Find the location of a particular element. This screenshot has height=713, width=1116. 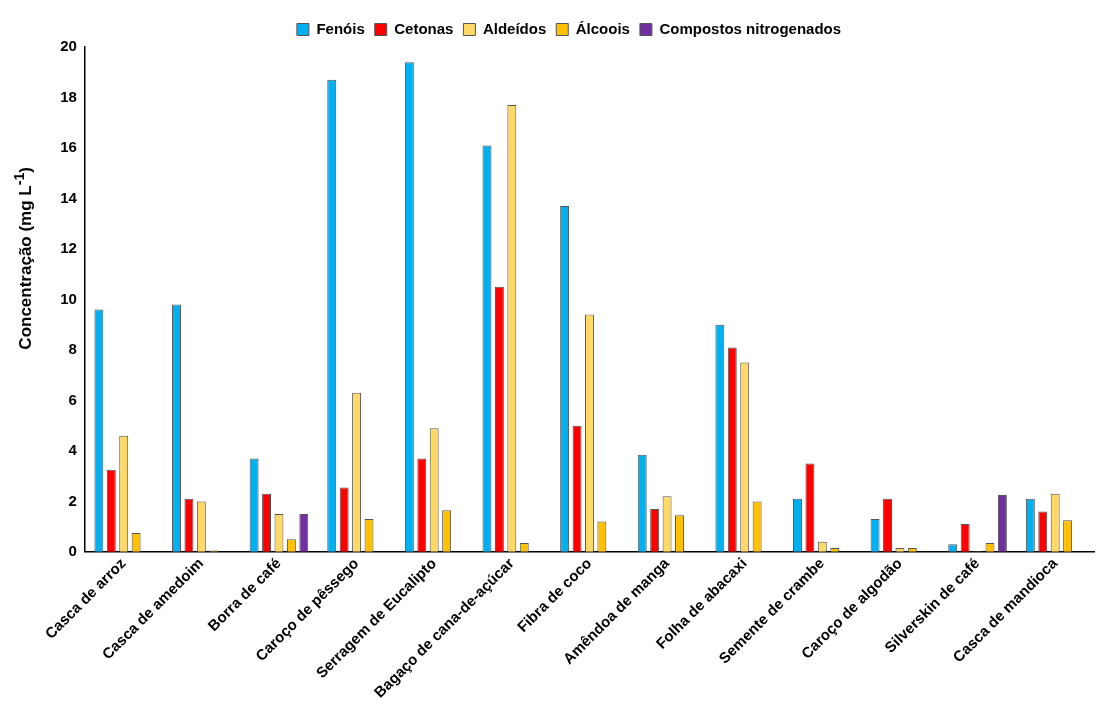

y-tick-label: 12 is located at coordinates (68, 248).